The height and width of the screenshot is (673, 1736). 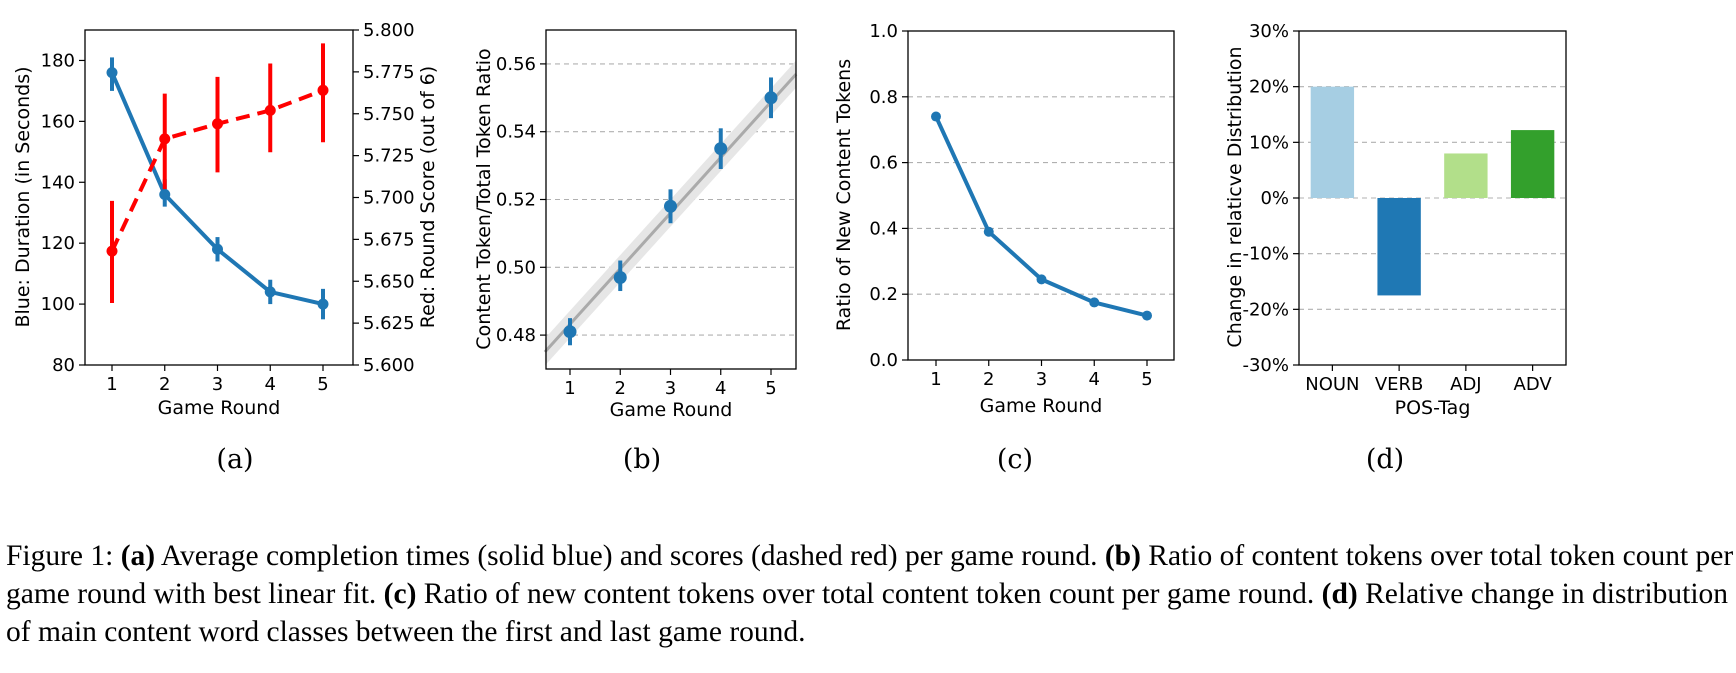 I want to click on y-tick-label: 1.0, so click(x=883, y=31).